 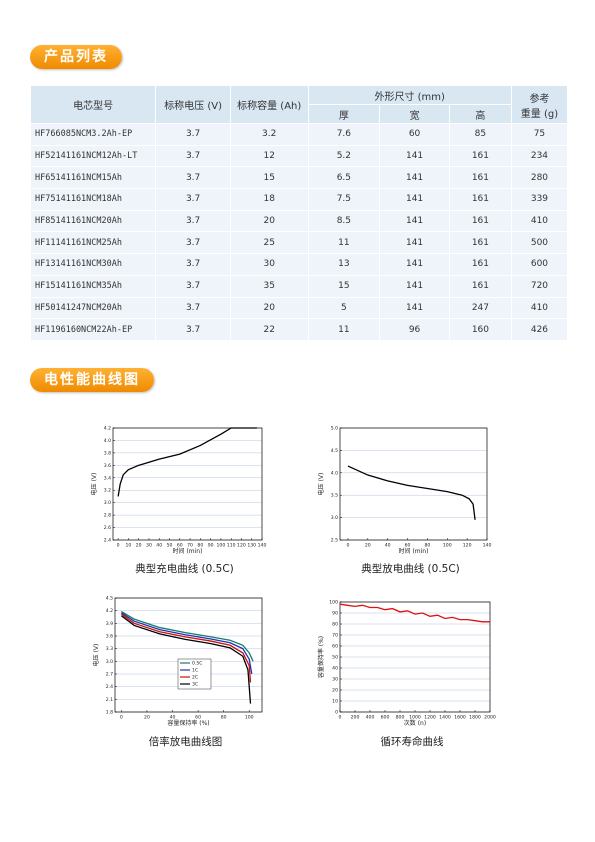 I want to click on table-cell: 600, so click(x=539, y=264).